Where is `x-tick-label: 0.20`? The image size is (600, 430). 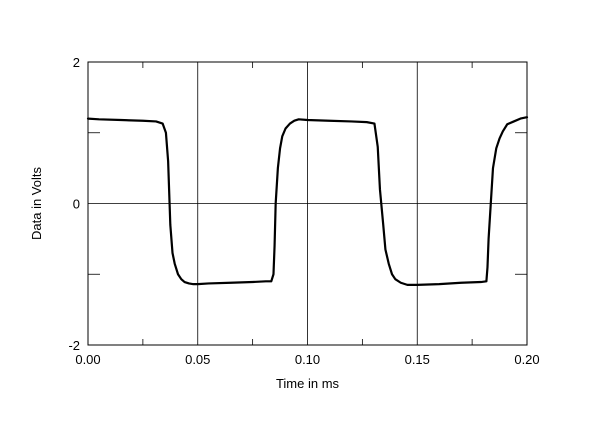 x-tick-label: 0.20 is located at coordinates (526, 359).